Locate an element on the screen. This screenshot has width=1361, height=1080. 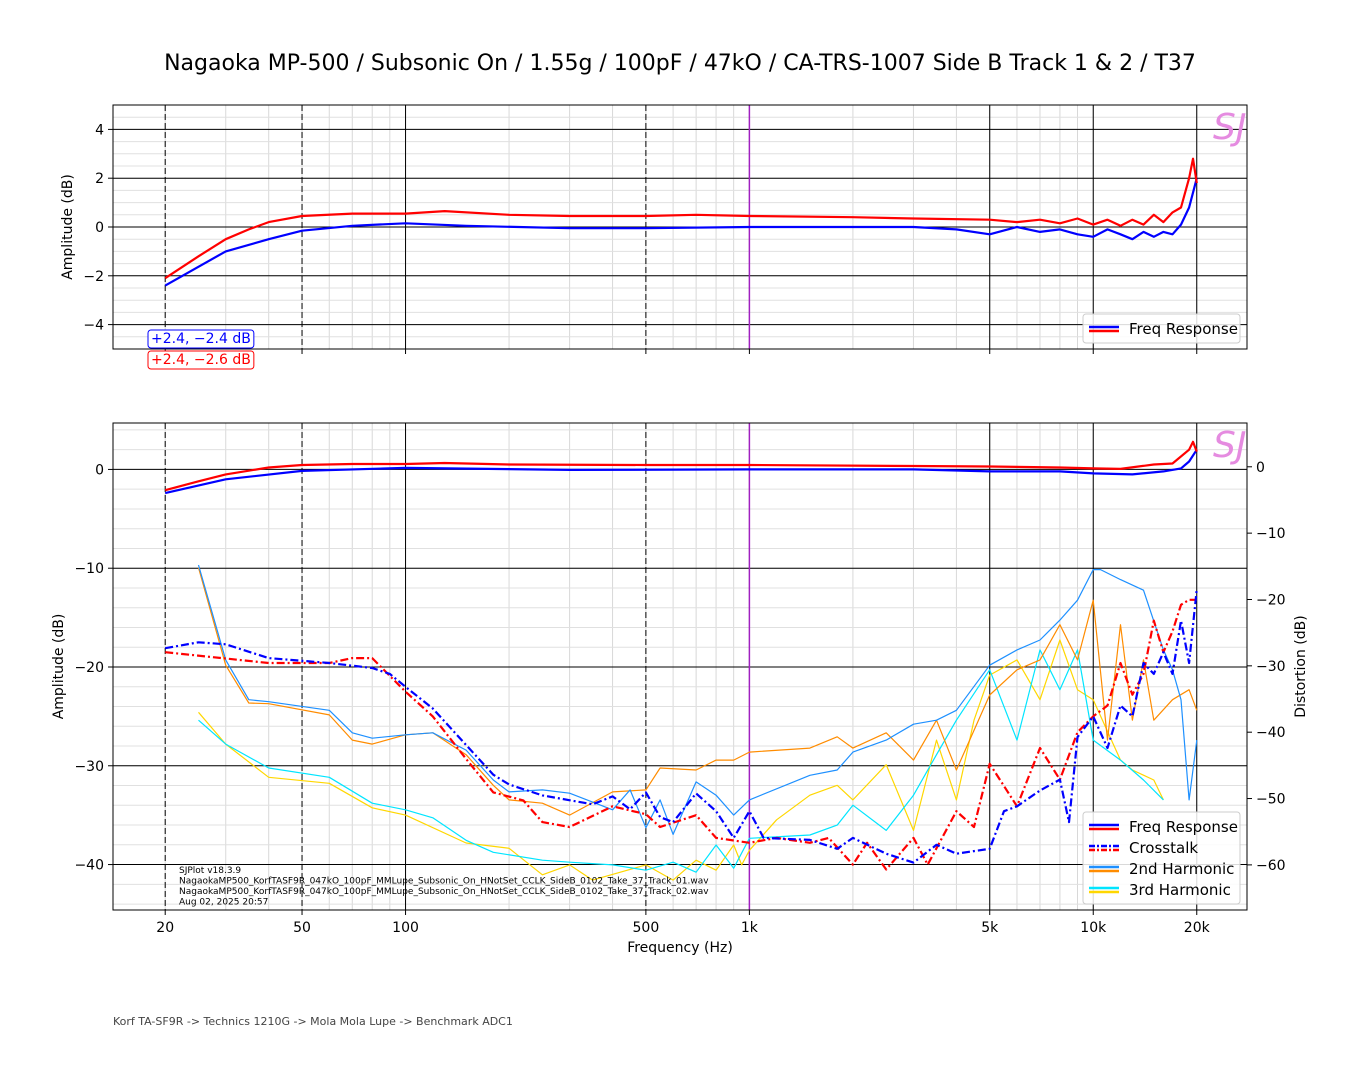
y2-tick-label: −40 is located at coordinates (1271, 733).